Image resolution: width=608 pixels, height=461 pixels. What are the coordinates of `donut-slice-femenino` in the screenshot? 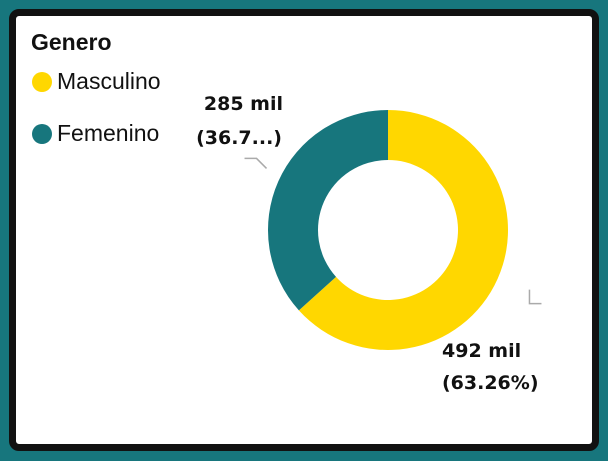 It's located at (328, 210).